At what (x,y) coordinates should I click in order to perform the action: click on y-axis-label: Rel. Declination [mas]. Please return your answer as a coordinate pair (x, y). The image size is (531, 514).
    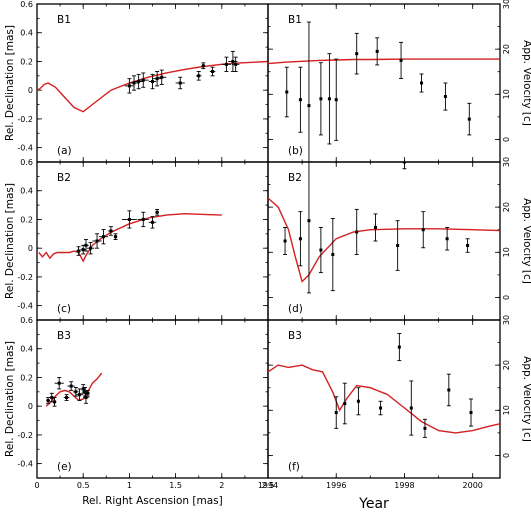
    Looking at the image, I should click on (10, 241).